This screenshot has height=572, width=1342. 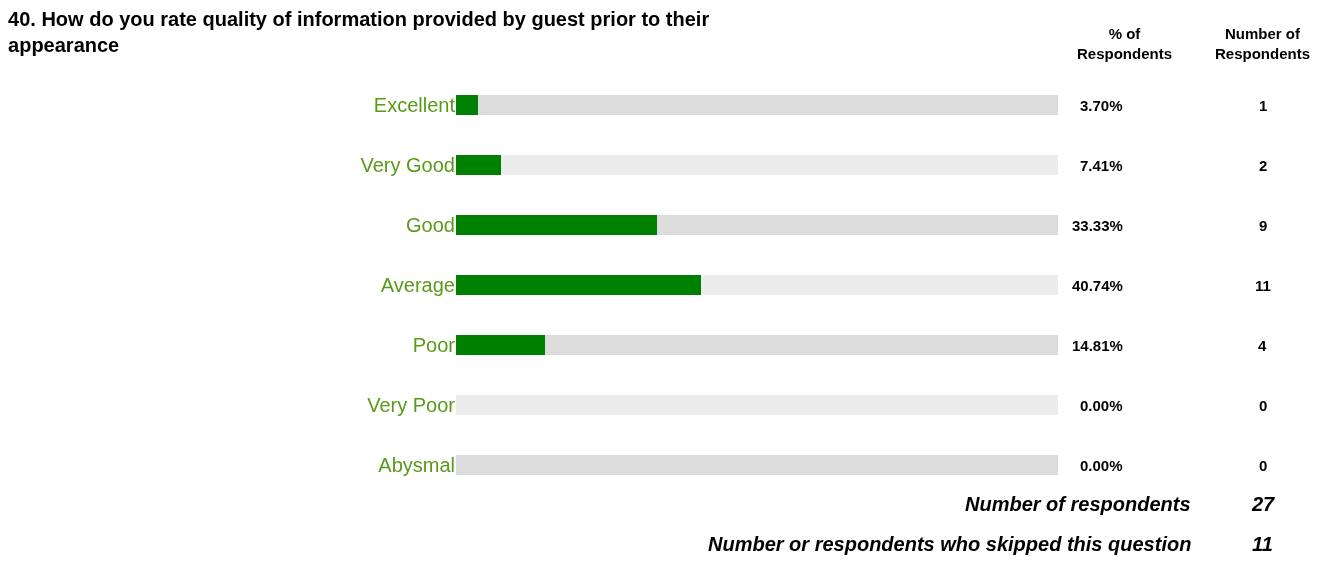 What do you see at coordinates (1263, 105) in the screenshot?
I see `text: 1` at bounding box center [1263, 105].